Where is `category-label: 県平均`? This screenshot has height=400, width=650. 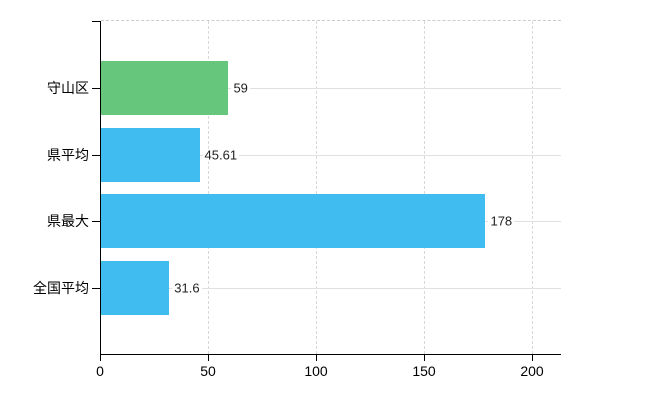
category-label: 県平均 is located at coordinates (68, 154).